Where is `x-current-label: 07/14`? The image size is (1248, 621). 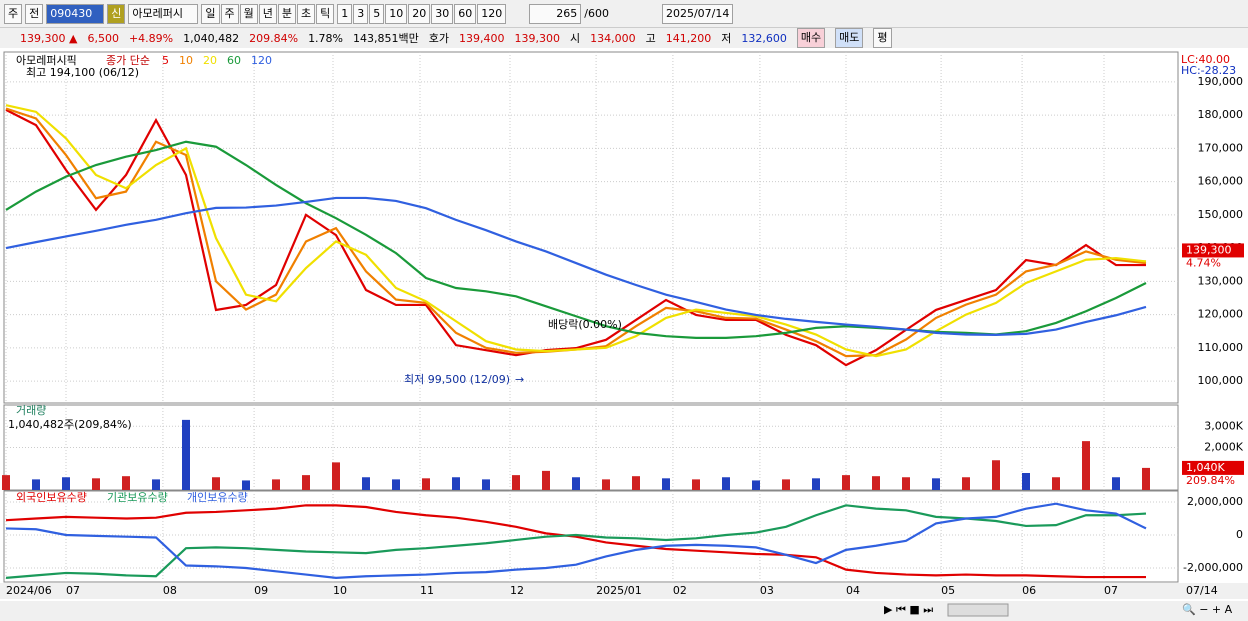 x-current-label: 07/14 is located at coordinates (1202, 590).